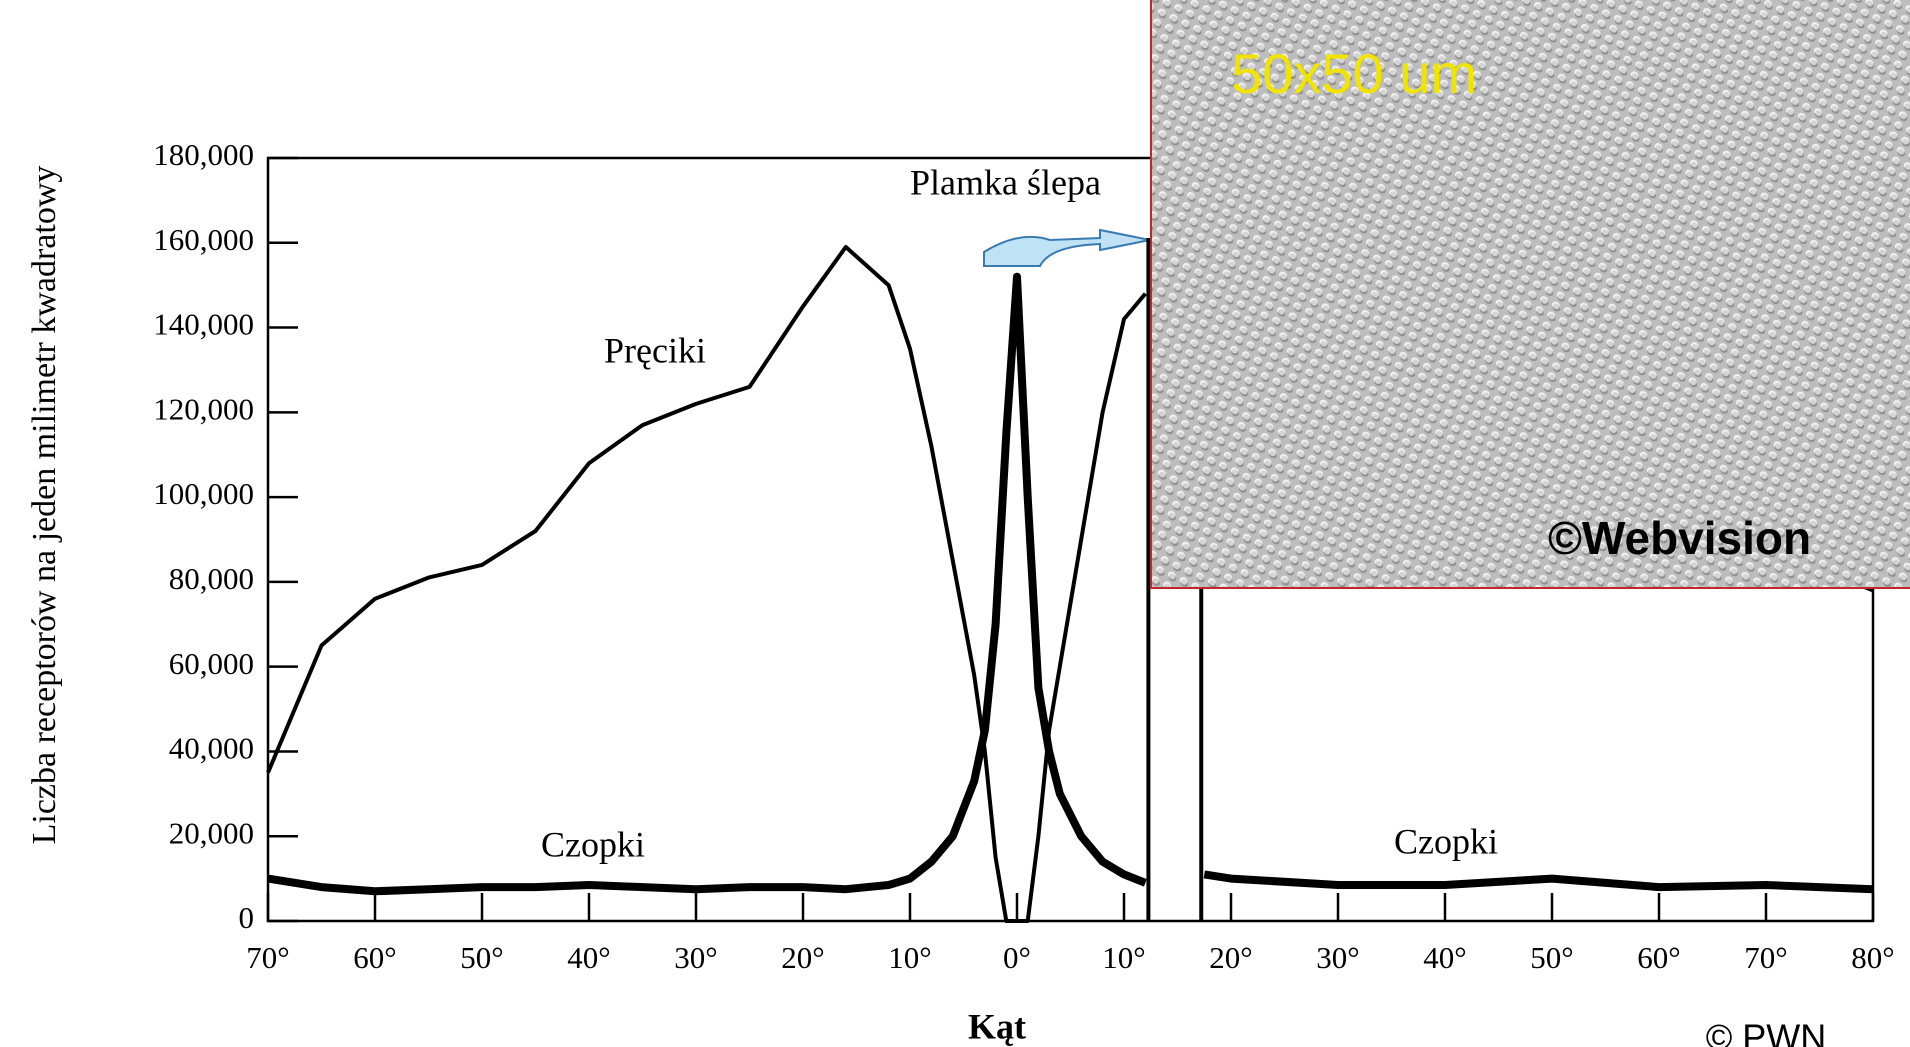 This screenshot has height=1047, width=1910. I want to click on annotation: Pręciki, so click(655, 350).